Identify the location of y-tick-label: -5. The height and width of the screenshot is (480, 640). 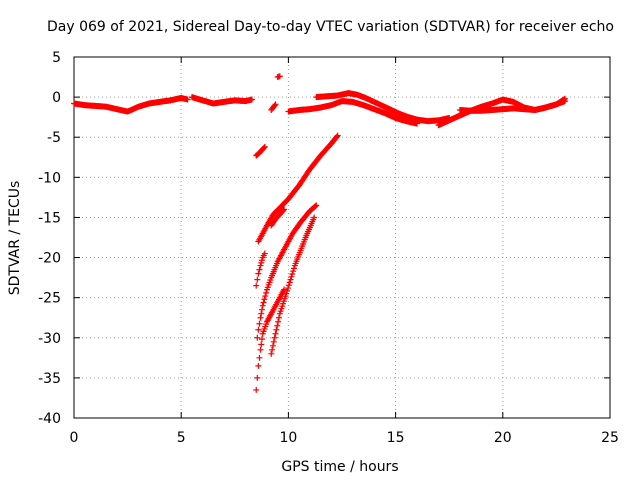
(54, 138).